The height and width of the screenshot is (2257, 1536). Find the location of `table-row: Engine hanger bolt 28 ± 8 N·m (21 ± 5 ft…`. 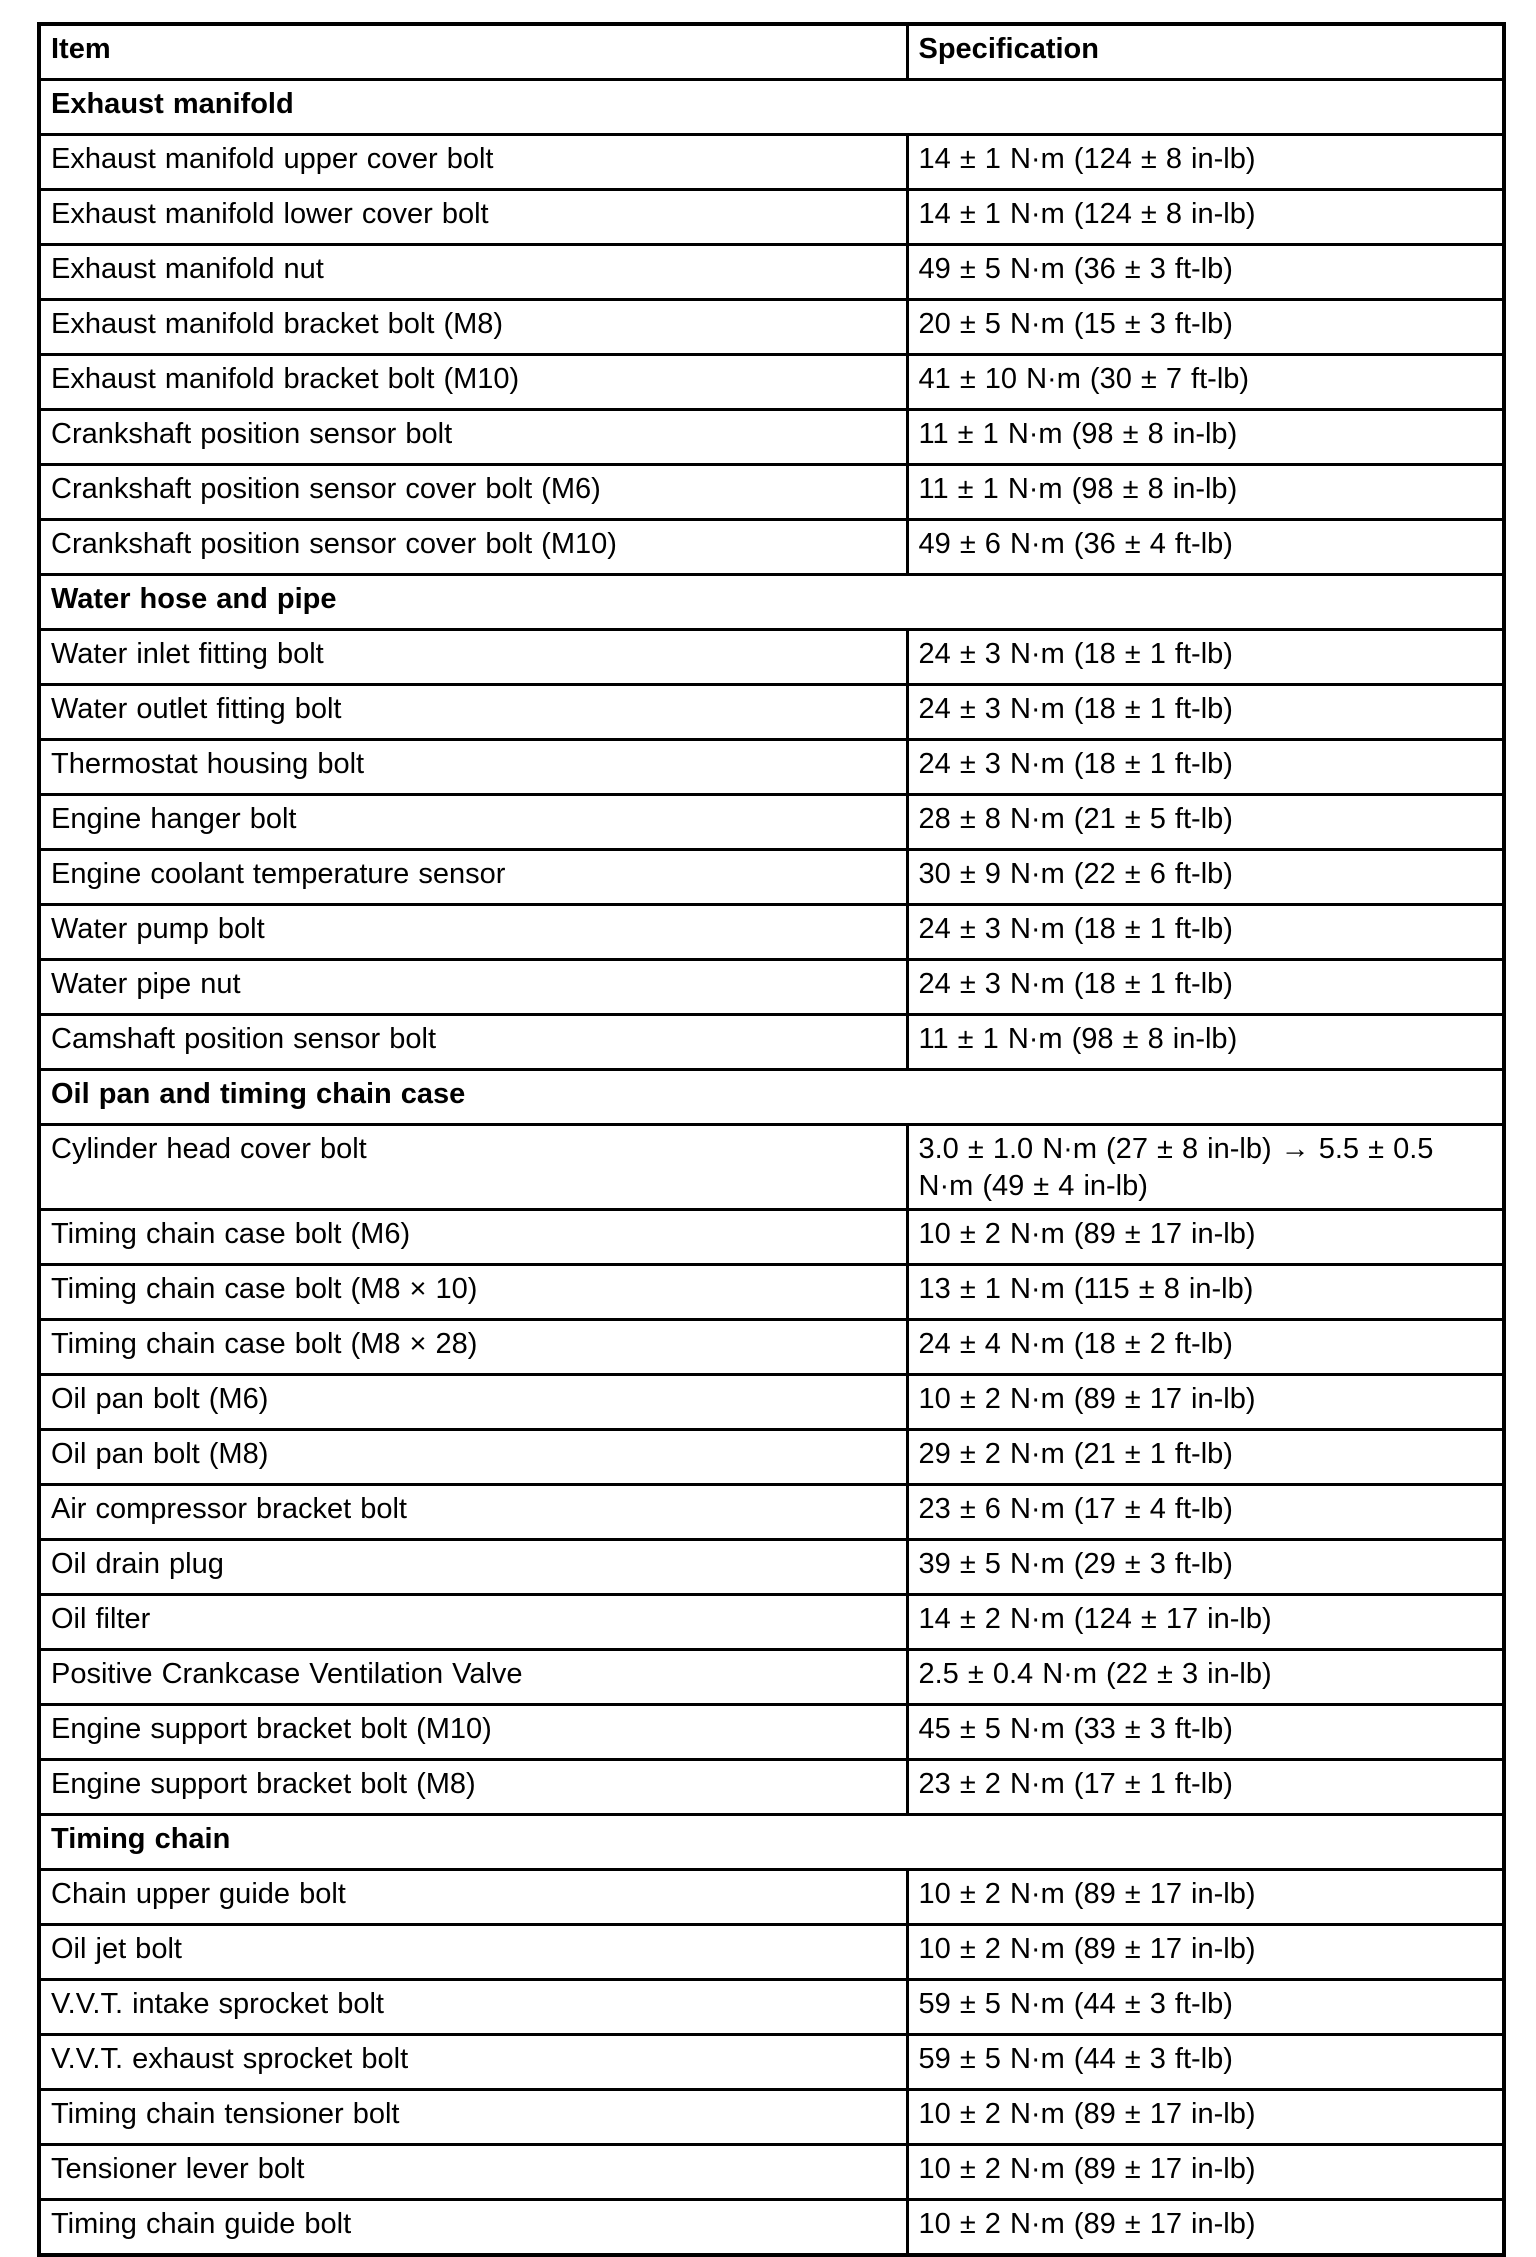

table-row: Engine hanger bolt 28 ± 8 N·m (21 ± 5 ft… is located at coordinates (771, 822).